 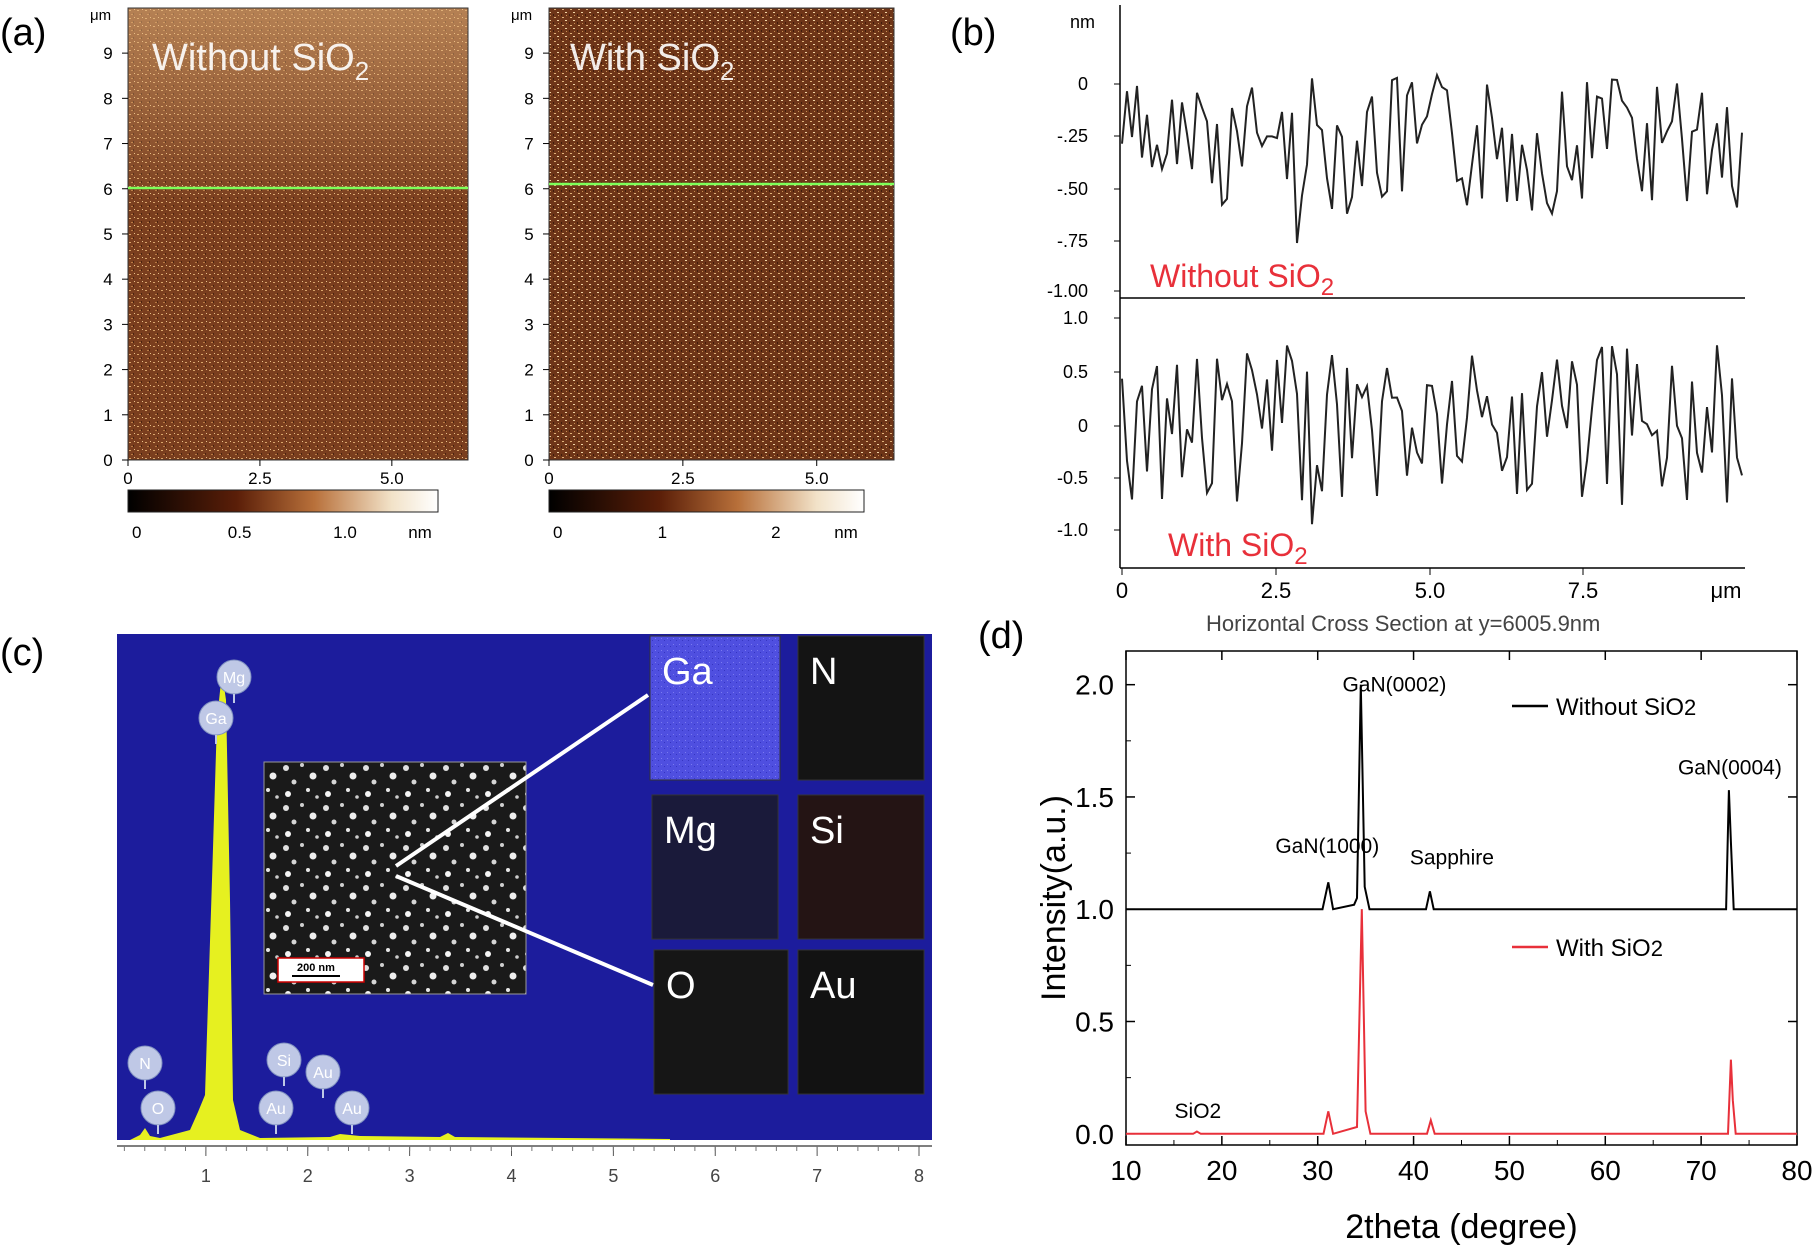 What do you see at coordinates (528, 144) in the screenshot?
I see `afm-right-y-tick: 7` at bounding box center [528, 144].